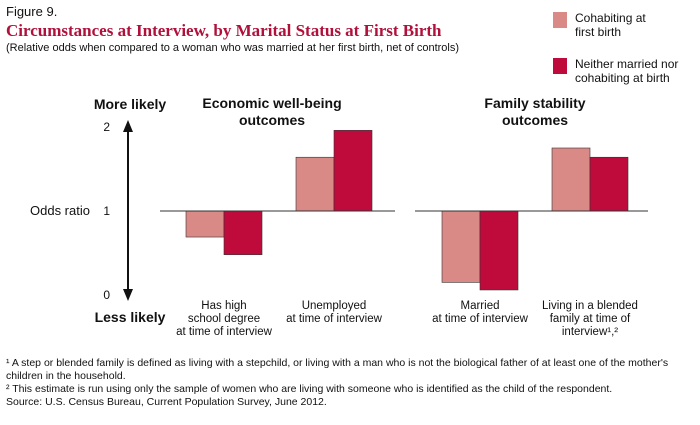 The width and height of the screenshot is (700, 425). Describe the element at coordinates (130, 317) in the screenshot. I see `bottom-annotation: Less likely` at that location.